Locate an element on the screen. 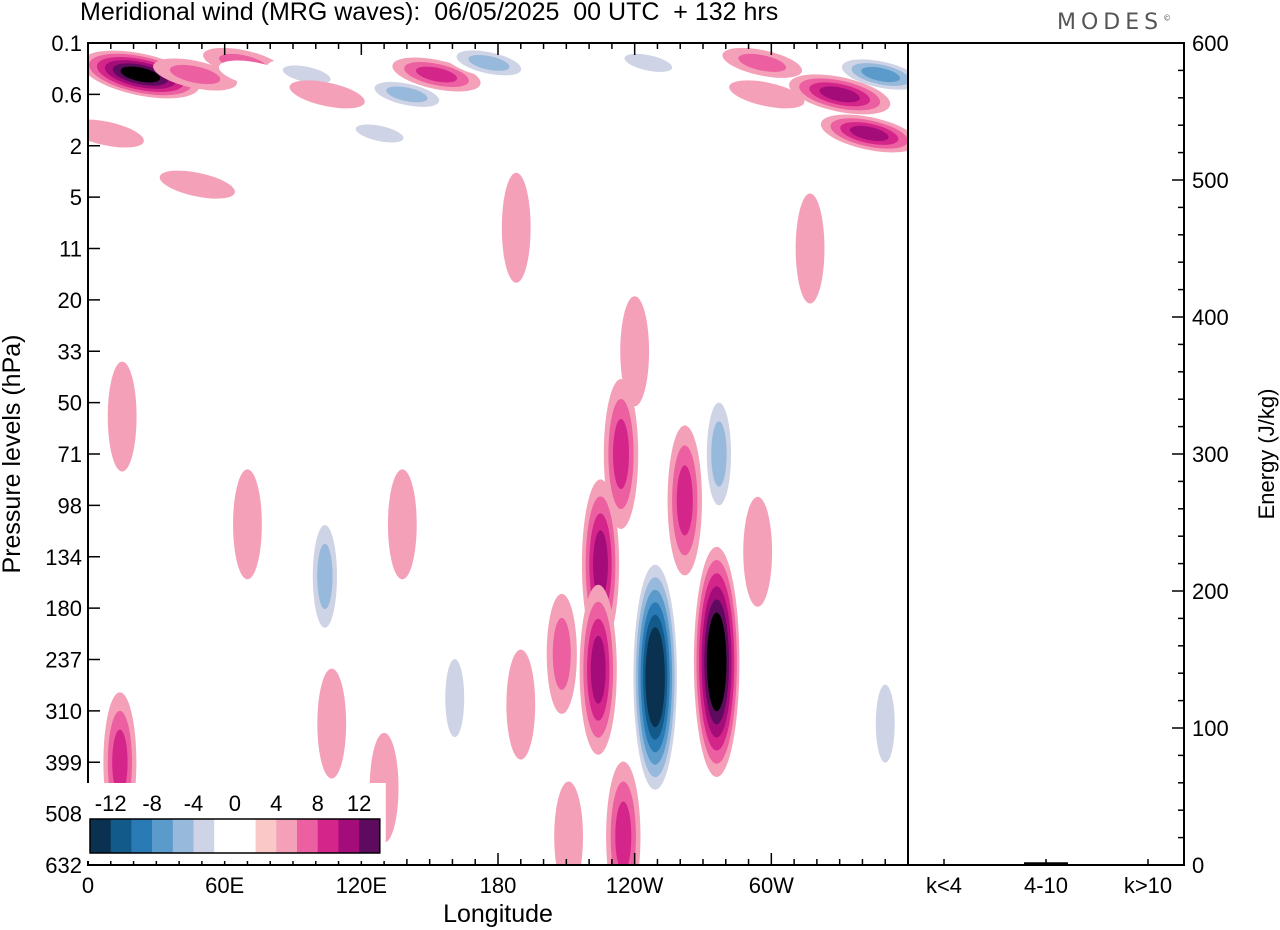  energy-tick-label: 100 is located at coordinates (1210, 728).